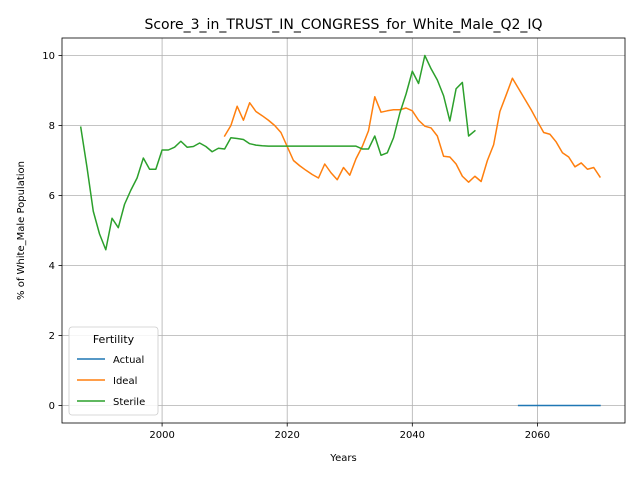 Image resolution: width=640 pixels, height=480 pixels. I want to click on y-tick-label: 4, so click(52, 266).